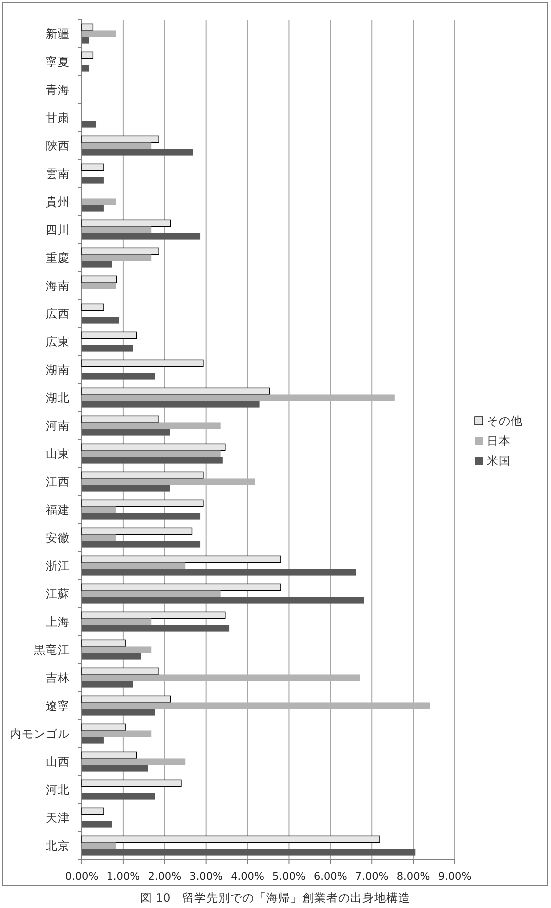 The height and width of the screenshot is (908, 551). I want to click on legend-label: 米国, so click(499, 461).